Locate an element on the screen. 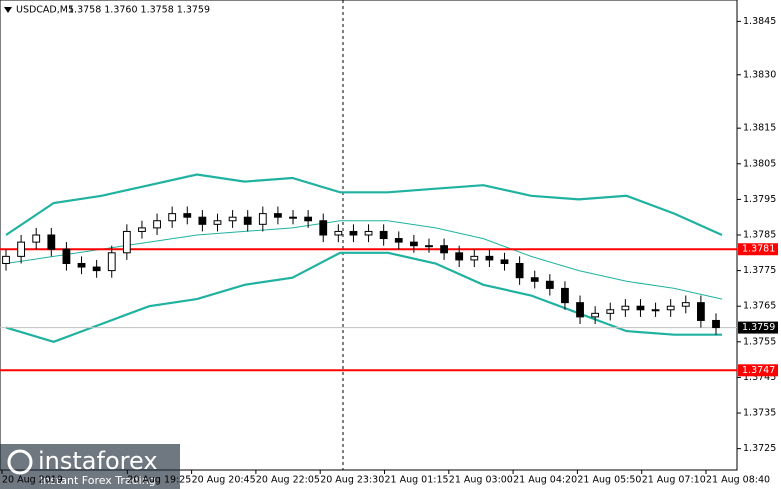 The width and height of the screenshot is (781, 489). bollinger-band is located at coordinates (364, 205).